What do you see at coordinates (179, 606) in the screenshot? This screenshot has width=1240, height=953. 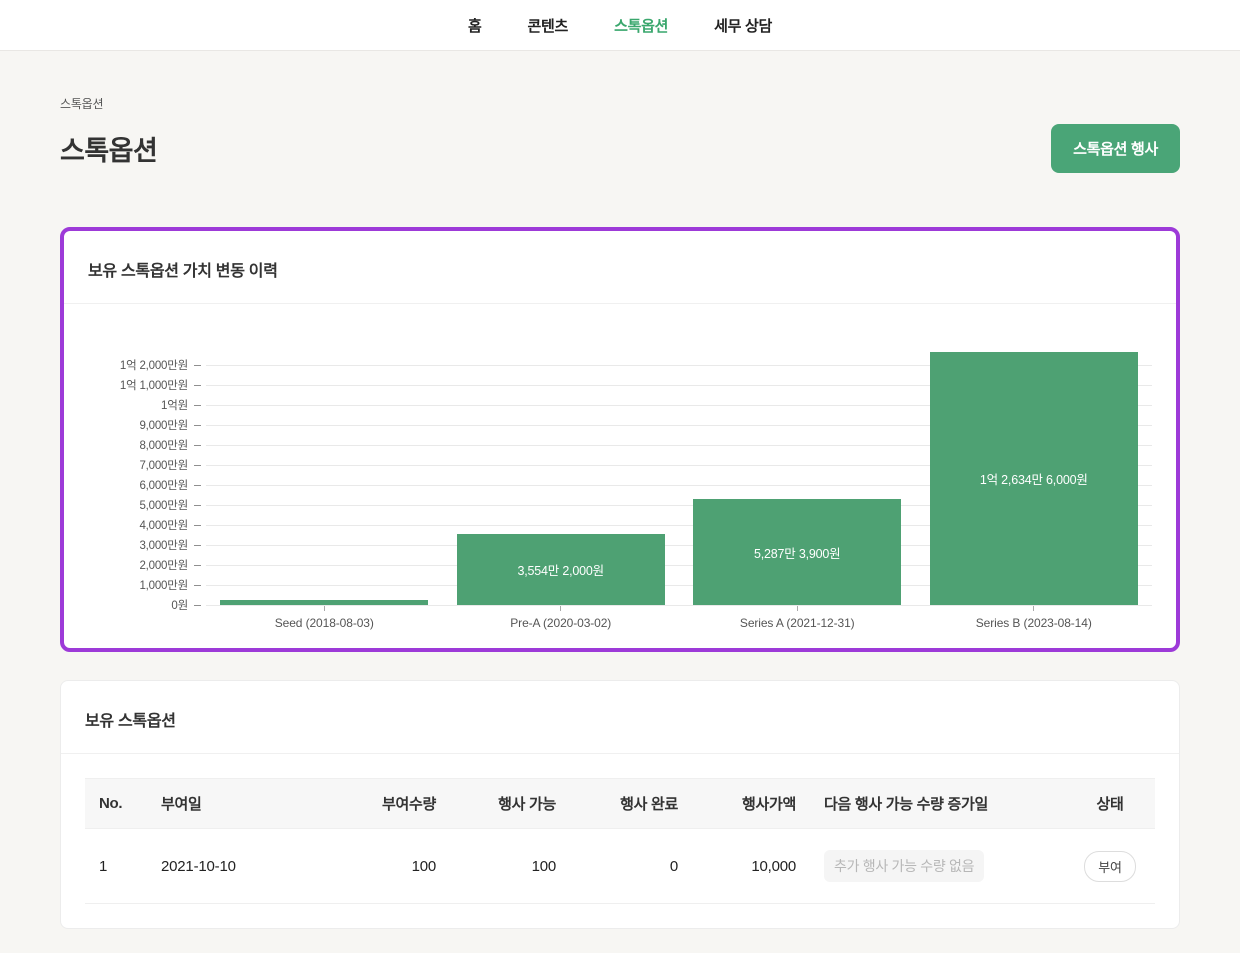 I see `y-tick-label: 0원` at bounding box center [179, 606].